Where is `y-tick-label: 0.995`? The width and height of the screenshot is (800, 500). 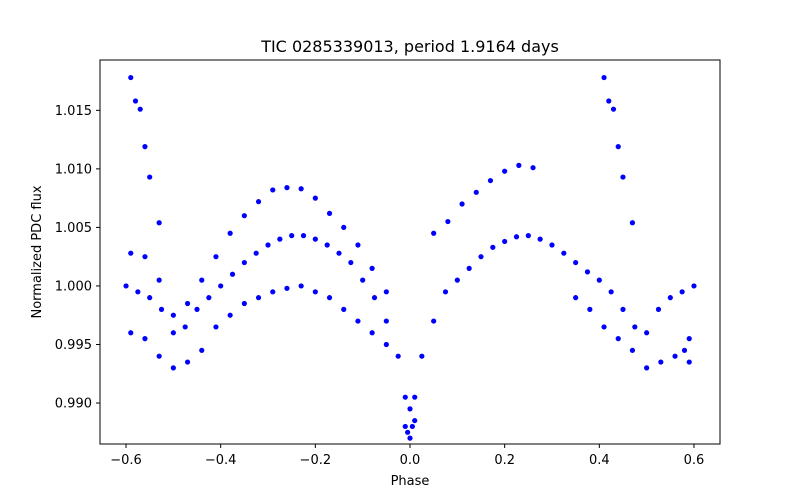 y-tick-label: 0.995 is located at coordinates (73, 345).